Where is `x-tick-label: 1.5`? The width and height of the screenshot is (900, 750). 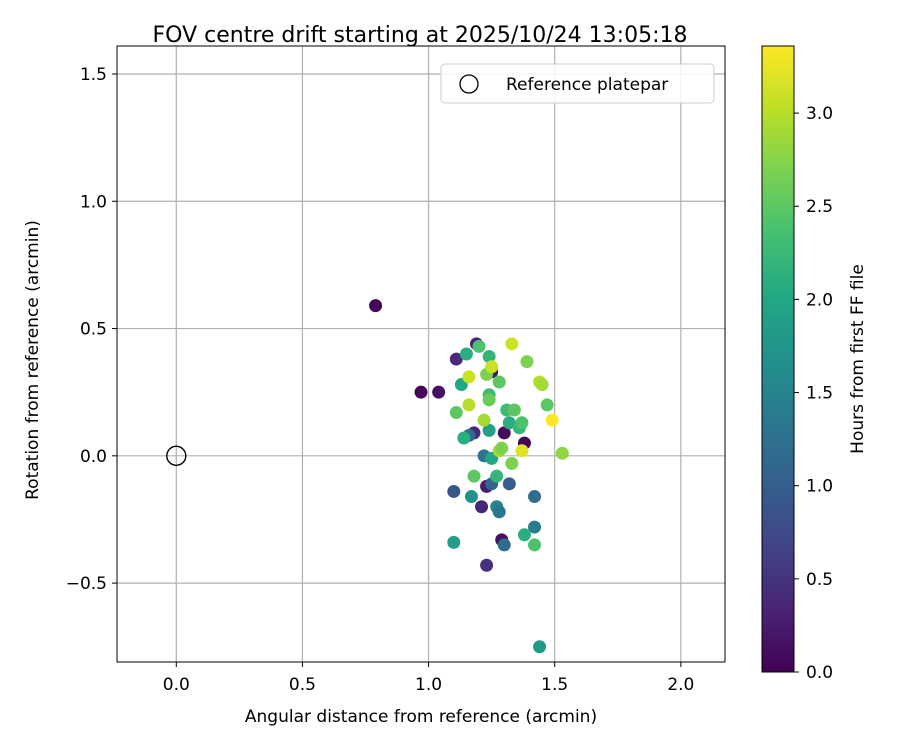
x-tick-label: 1.5 is located at coordinates (554, 685).